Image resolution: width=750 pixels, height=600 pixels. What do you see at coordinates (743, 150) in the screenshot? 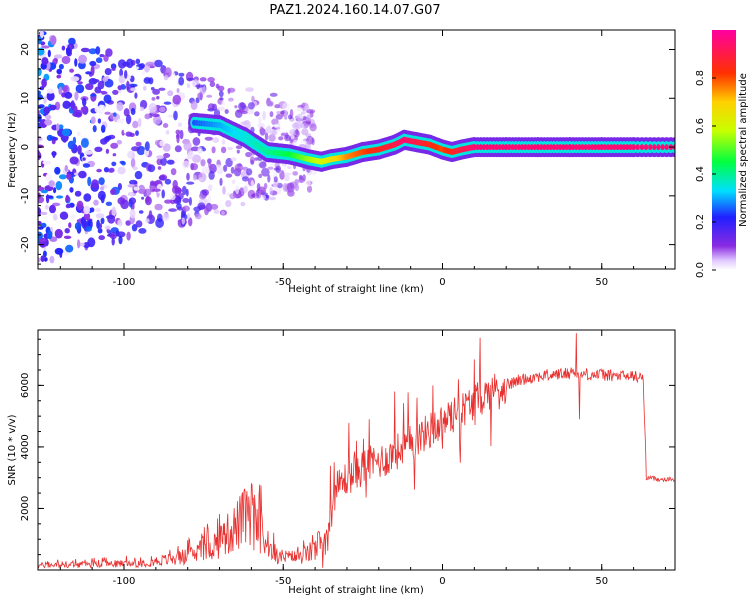
I see `colorbar-label: Normalized spectral amplitude` at bounding box center [743, 150].